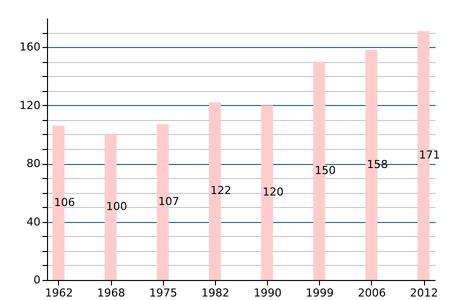  Describe the element at coordinates (58, 293) in the screenshot. I see `x-tick-label: 1962` at that location.